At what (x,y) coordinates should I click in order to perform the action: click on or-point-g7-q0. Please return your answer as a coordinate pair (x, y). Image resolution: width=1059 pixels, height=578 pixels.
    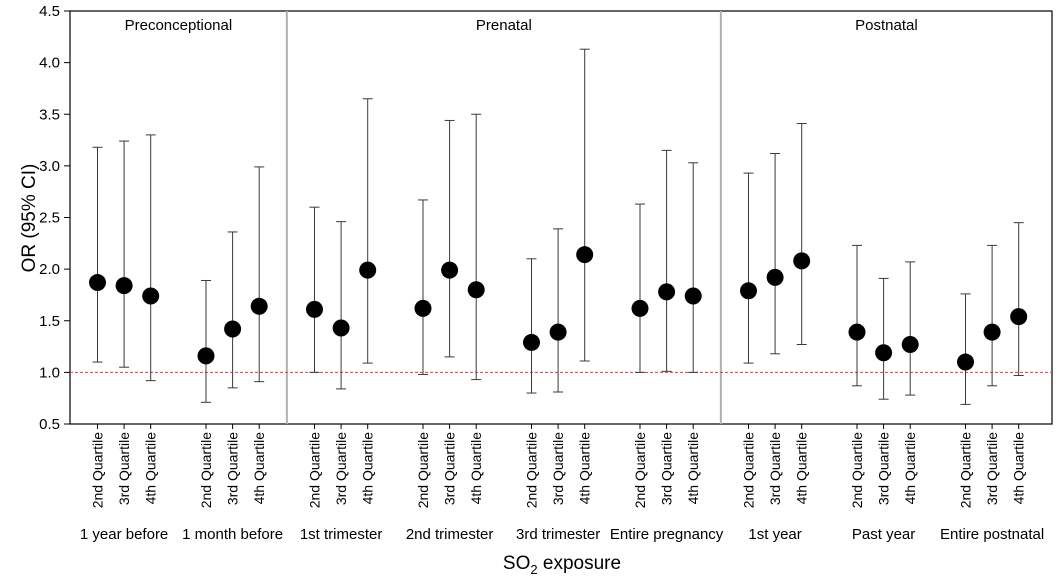
    Looking at the image, I should click on (857, 332).